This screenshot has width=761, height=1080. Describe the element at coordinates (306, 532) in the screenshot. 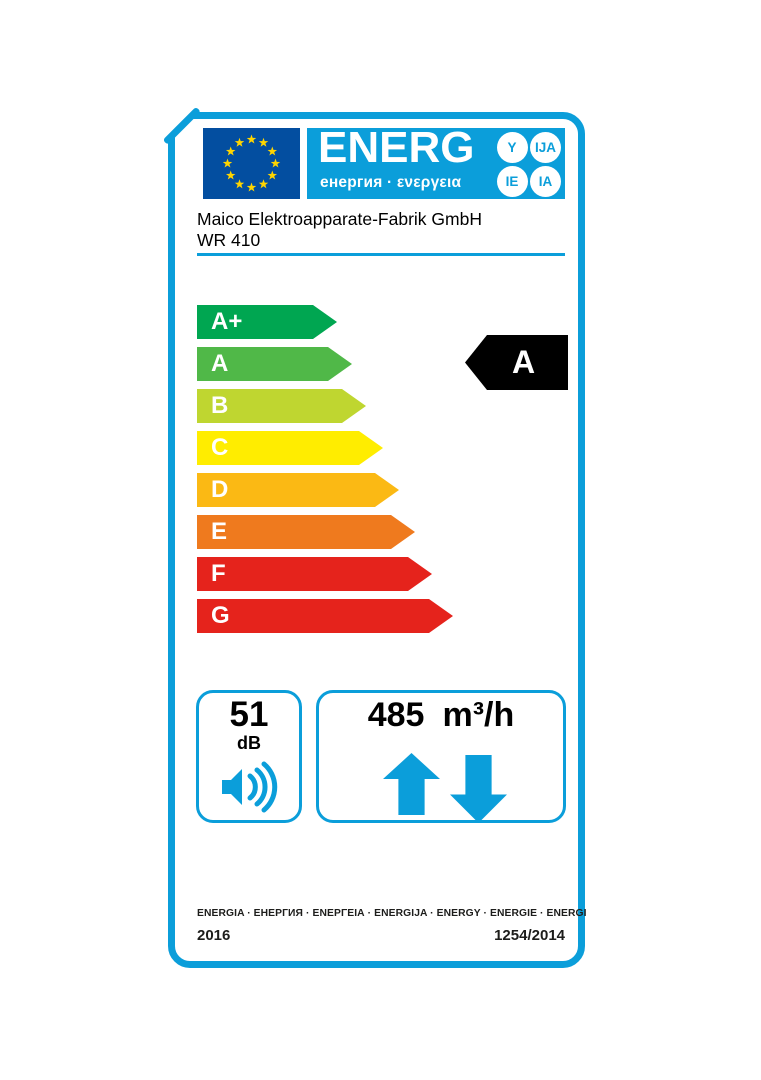

I see `scale-arrow-e: E` at that location.